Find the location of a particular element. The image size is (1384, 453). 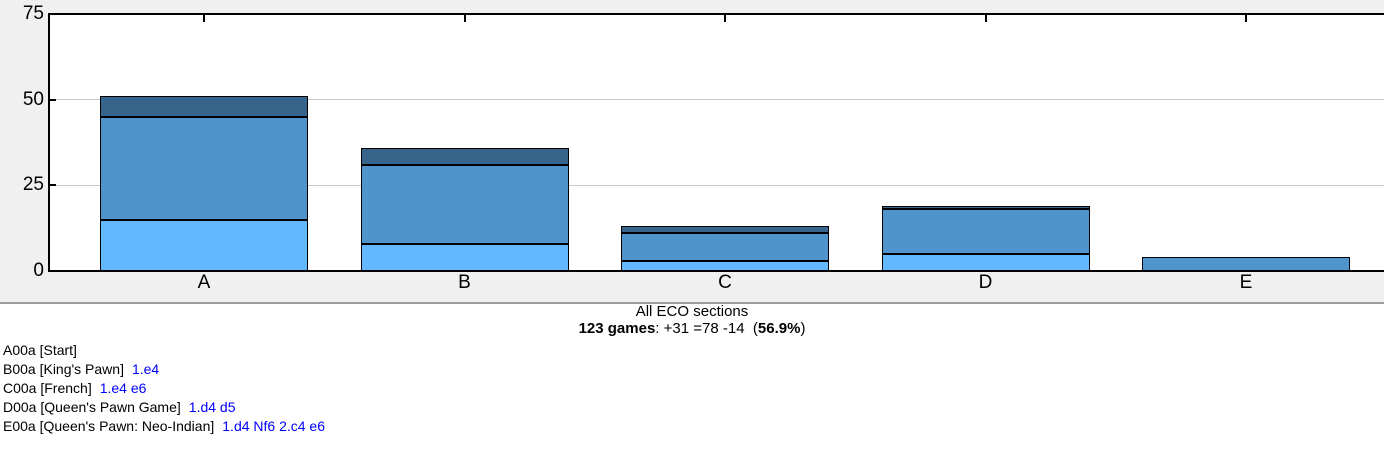

bar-B-wins-segment is located at coordinates (464, 257).